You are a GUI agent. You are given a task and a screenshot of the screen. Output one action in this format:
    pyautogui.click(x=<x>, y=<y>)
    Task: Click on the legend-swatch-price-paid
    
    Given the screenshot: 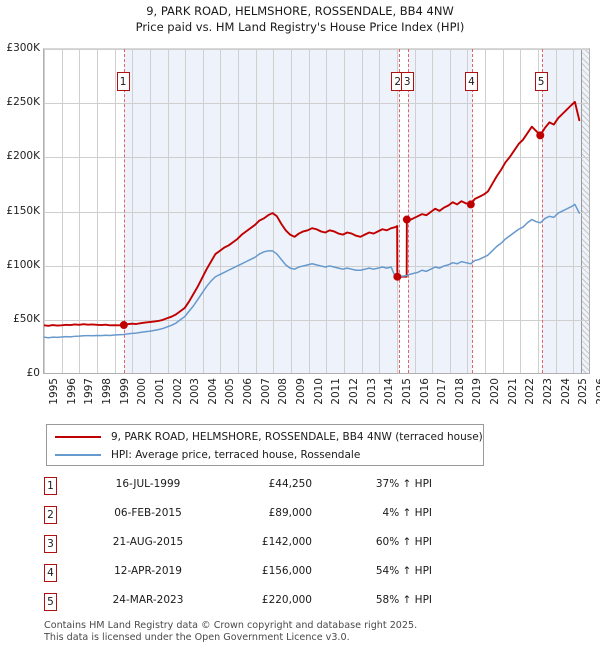 What is the action you would take?
    pyautogui.click(x=78, y=437)
    